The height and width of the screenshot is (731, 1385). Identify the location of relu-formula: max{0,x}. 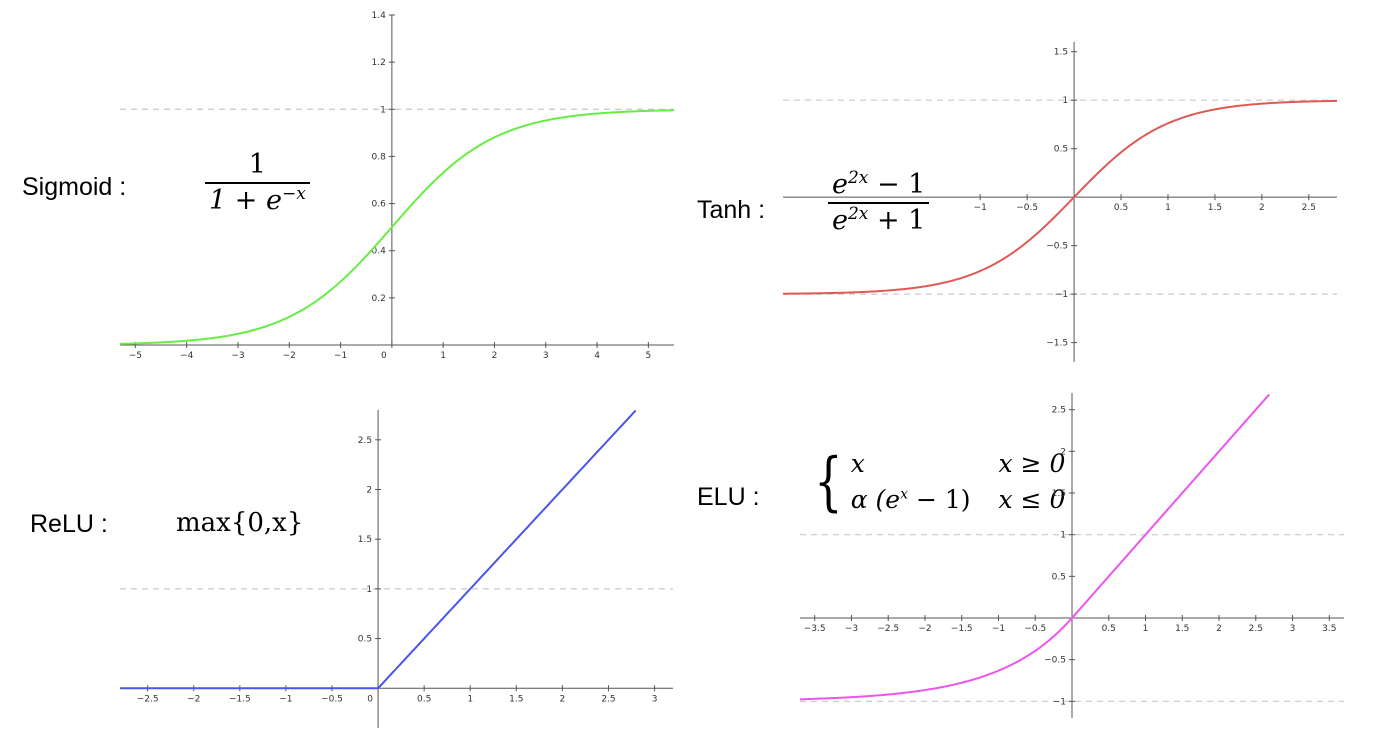
(240, 523).